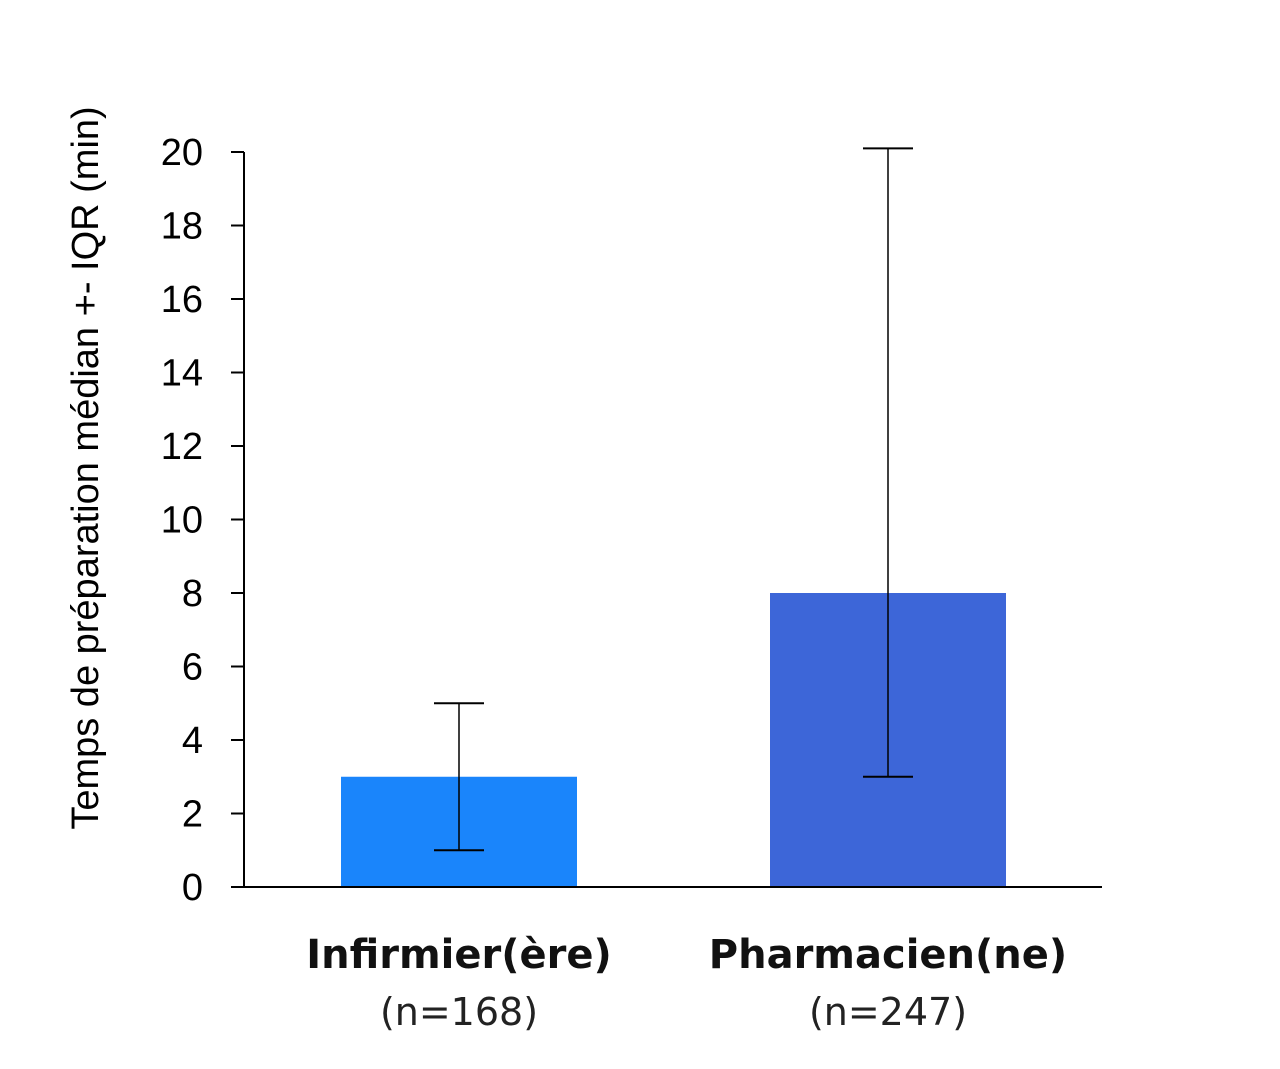 The width and height of the screenshot is (1280, 1069). Describe the element at coordinates (459, 955) in the screenshot. I see `category-label: Infirmier(ère)` at that location.